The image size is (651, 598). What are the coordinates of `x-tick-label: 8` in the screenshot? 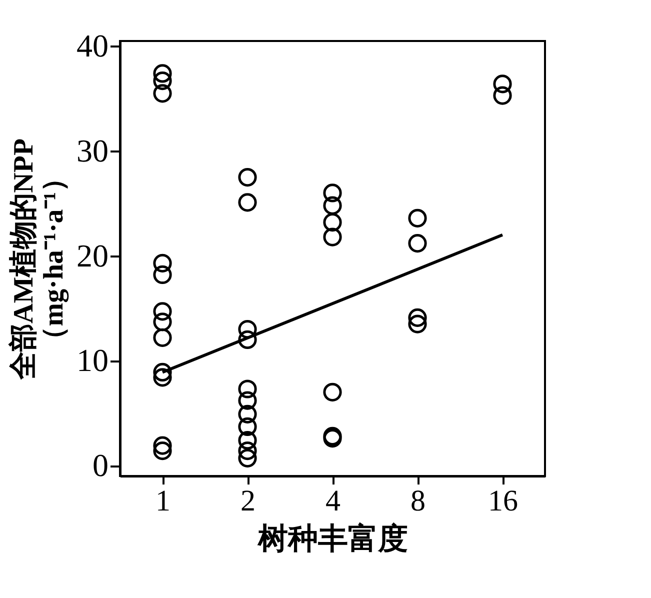 It's located at (418, 501).